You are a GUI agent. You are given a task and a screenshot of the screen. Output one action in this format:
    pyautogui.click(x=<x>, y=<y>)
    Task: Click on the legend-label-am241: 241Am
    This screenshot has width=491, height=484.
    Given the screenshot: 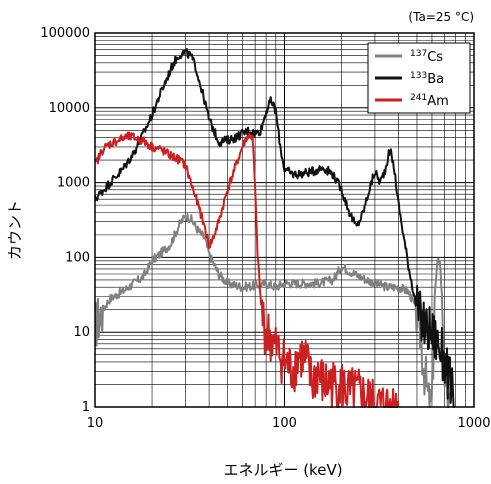 What is the action you would take?
    pyautogui.click(x=429, y=101)
    